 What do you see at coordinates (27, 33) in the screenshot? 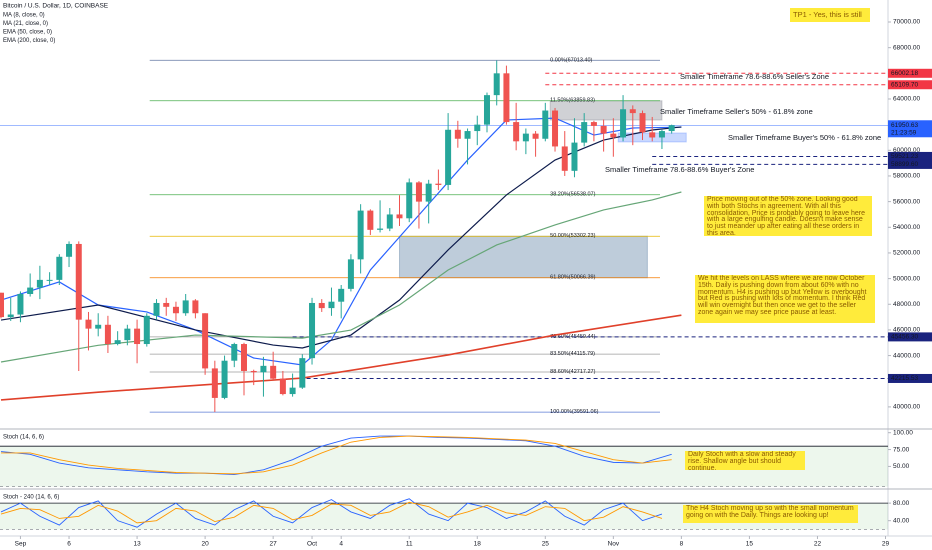
I see `legend-entry: EMA (50, close, 0)` at bounding box center [27, 33].